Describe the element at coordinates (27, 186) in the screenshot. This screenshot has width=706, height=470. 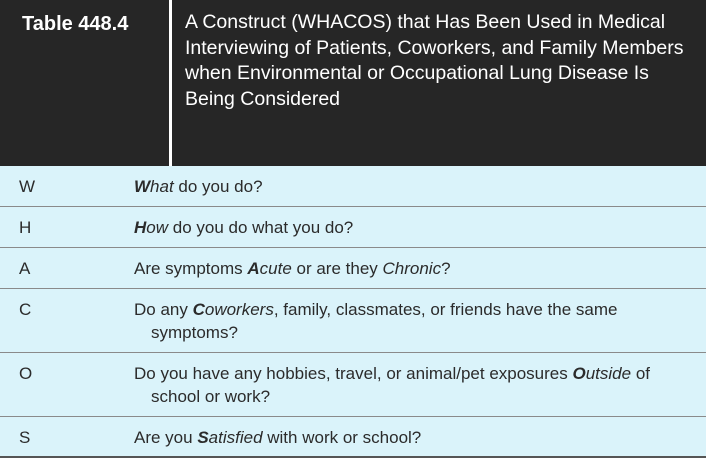
I see `row-letter: W` at that location.